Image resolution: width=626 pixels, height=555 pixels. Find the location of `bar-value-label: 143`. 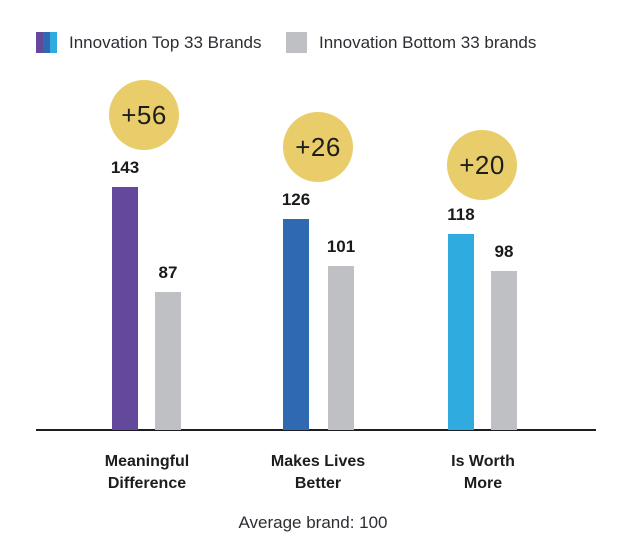

bar-value-label: 143 is located at coordinates (125, 167).